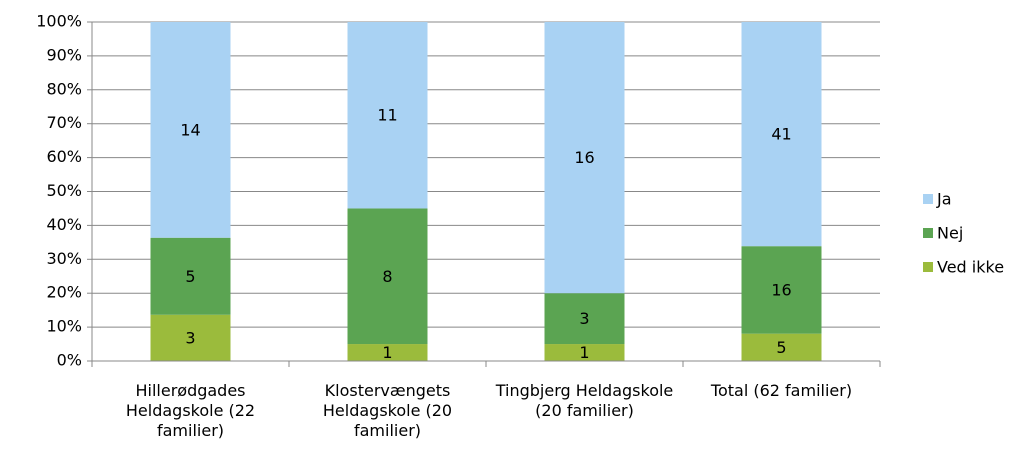 The width and height of the screenshot is (1023, 456). What do you see at coordinates (64, 88) in the screenshot?
I see `y-tick-label: 80%` at bounding box center [64, 88].